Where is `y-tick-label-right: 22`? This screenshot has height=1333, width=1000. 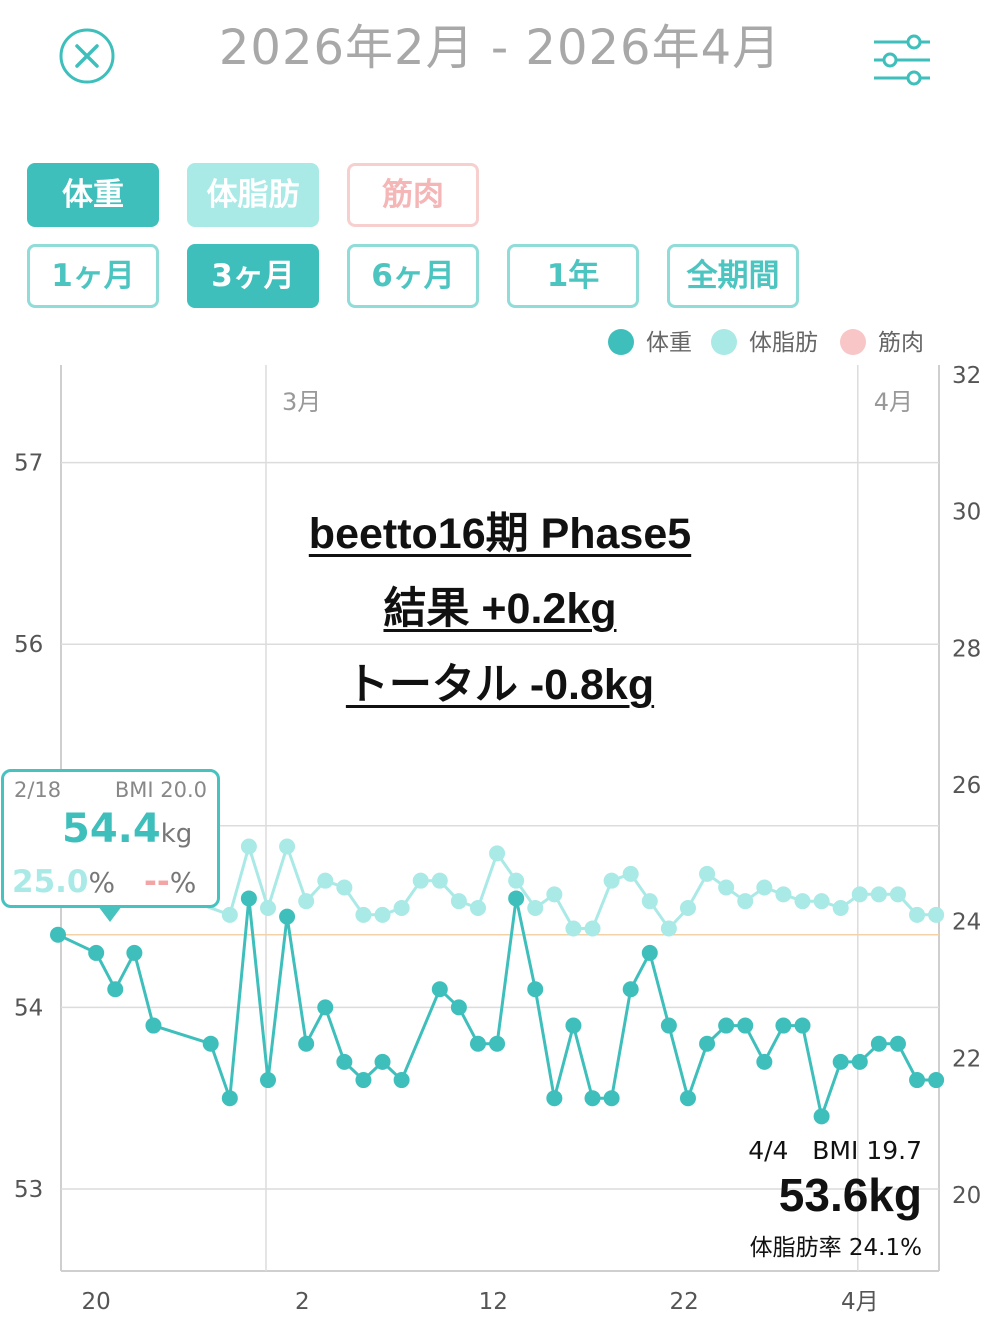
y-tick-label-right: 22 is located at coordinates (966, 1059).